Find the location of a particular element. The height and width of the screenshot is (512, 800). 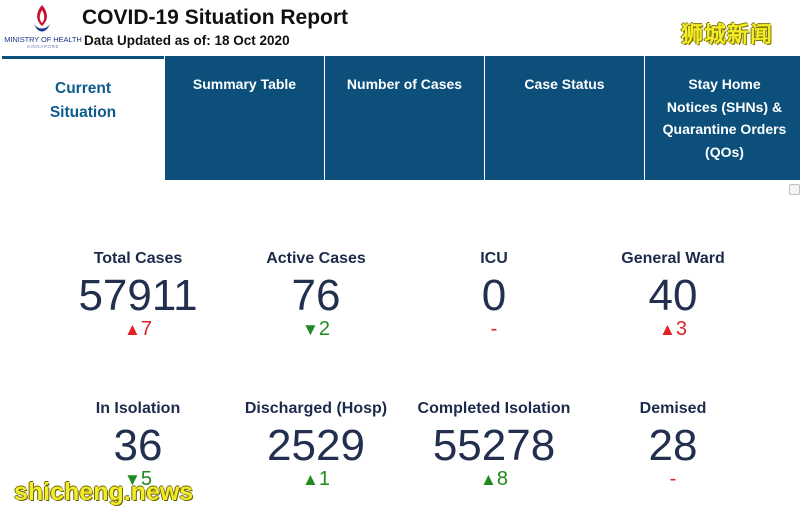

stat-label: Discharged (Hosp) is located at coordinates (316, 408).